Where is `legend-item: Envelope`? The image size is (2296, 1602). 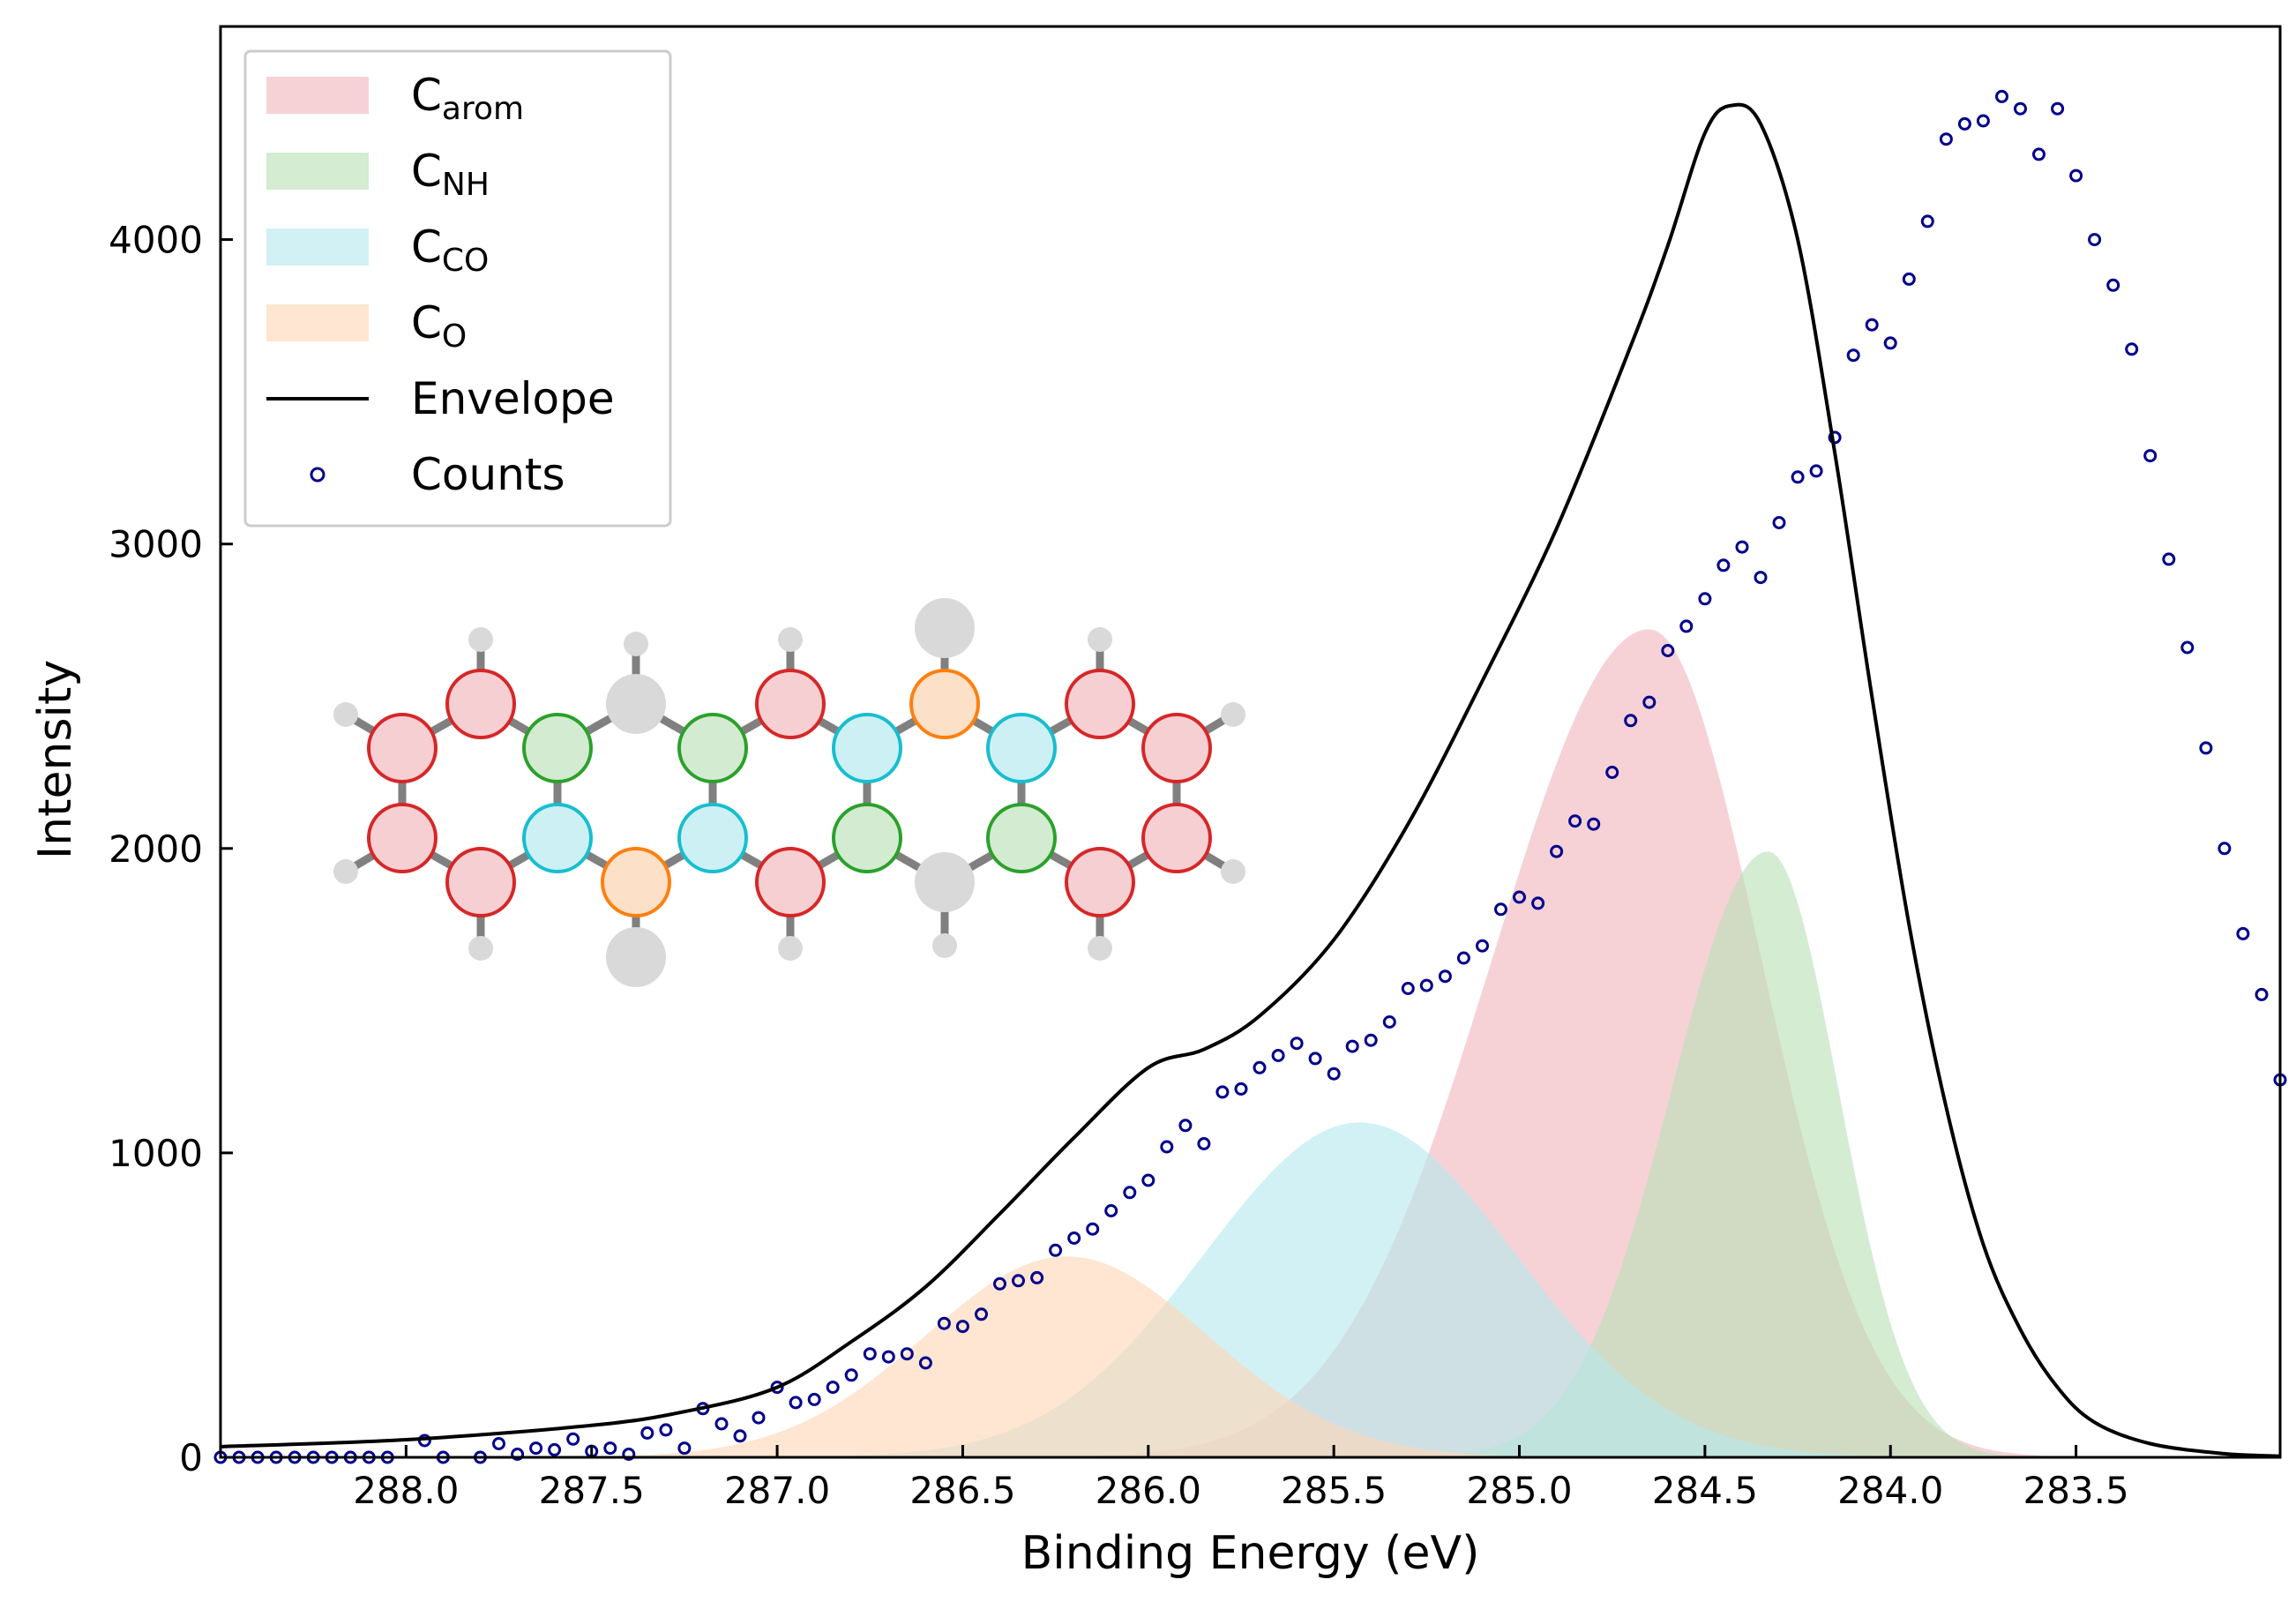
legend-item: Envelope is located at coordinates (440, 399).